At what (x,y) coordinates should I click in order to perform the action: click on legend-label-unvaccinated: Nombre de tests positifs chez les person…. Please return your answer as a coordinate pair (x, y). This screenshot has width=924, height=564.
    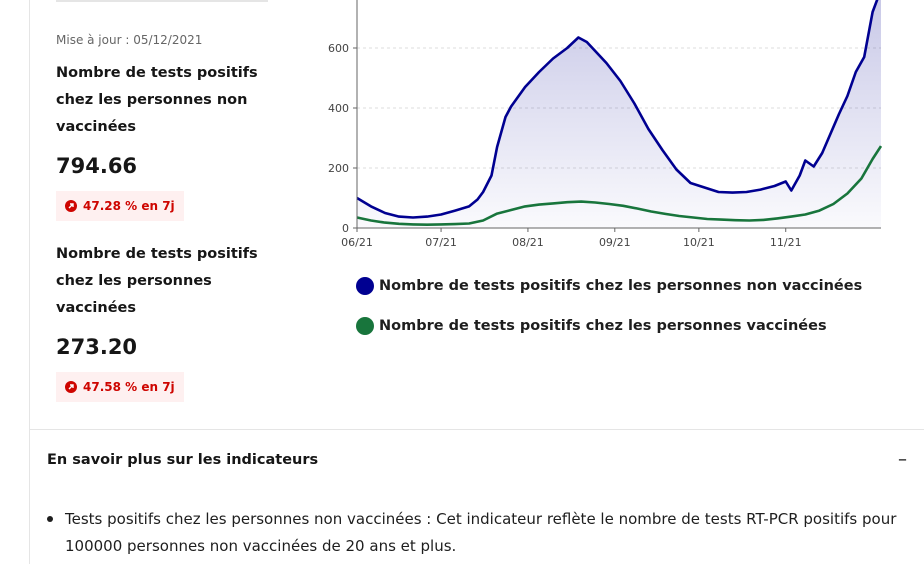
    Looking at the image, I should click on (621, 286).